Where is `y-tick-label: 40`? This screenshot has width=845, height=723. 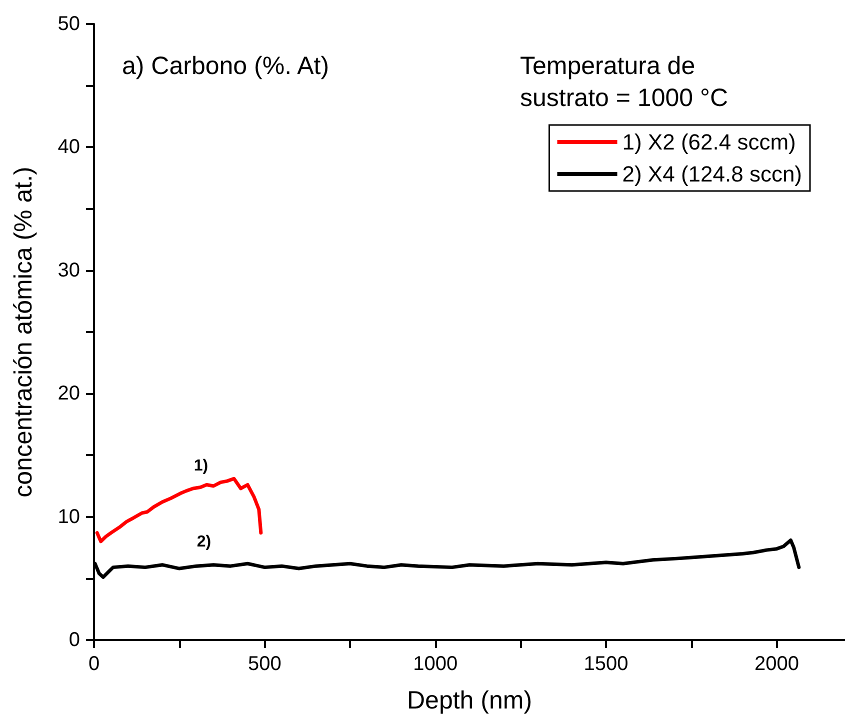
y-tick-label: 40 is located at coordinates (69, 147).